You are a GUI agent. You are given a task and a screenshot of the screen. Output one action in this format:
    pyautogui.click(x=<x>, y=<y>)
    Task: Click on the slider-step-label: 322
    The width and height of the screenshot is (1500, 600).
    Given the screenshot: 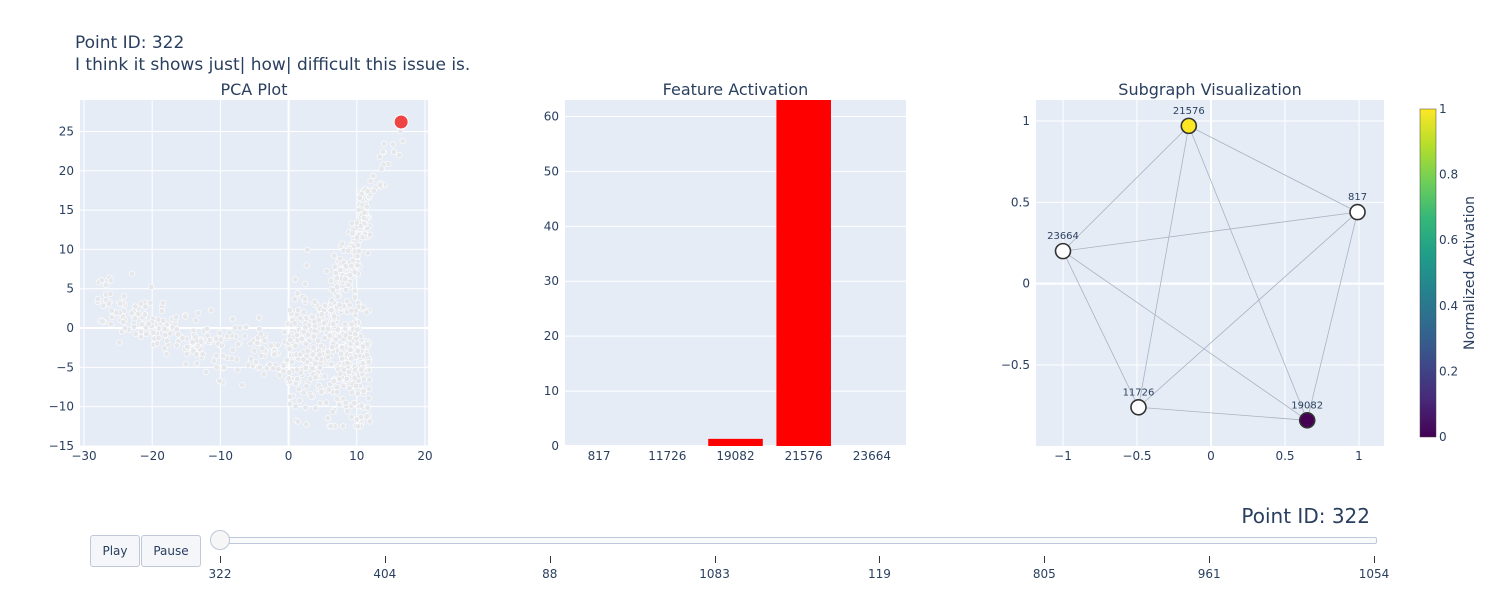 What is the action you would take?
    pyautogui.click(x=220, y=574)
    